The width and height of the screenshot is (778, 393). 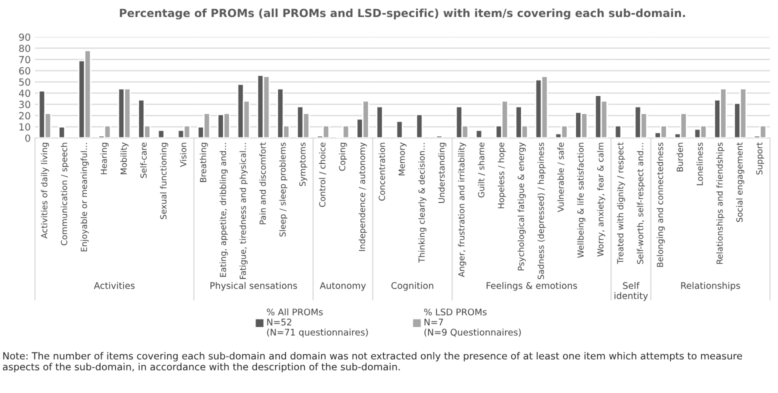 I want to click on y-tick-label: 80, so click(x=24, y=48).